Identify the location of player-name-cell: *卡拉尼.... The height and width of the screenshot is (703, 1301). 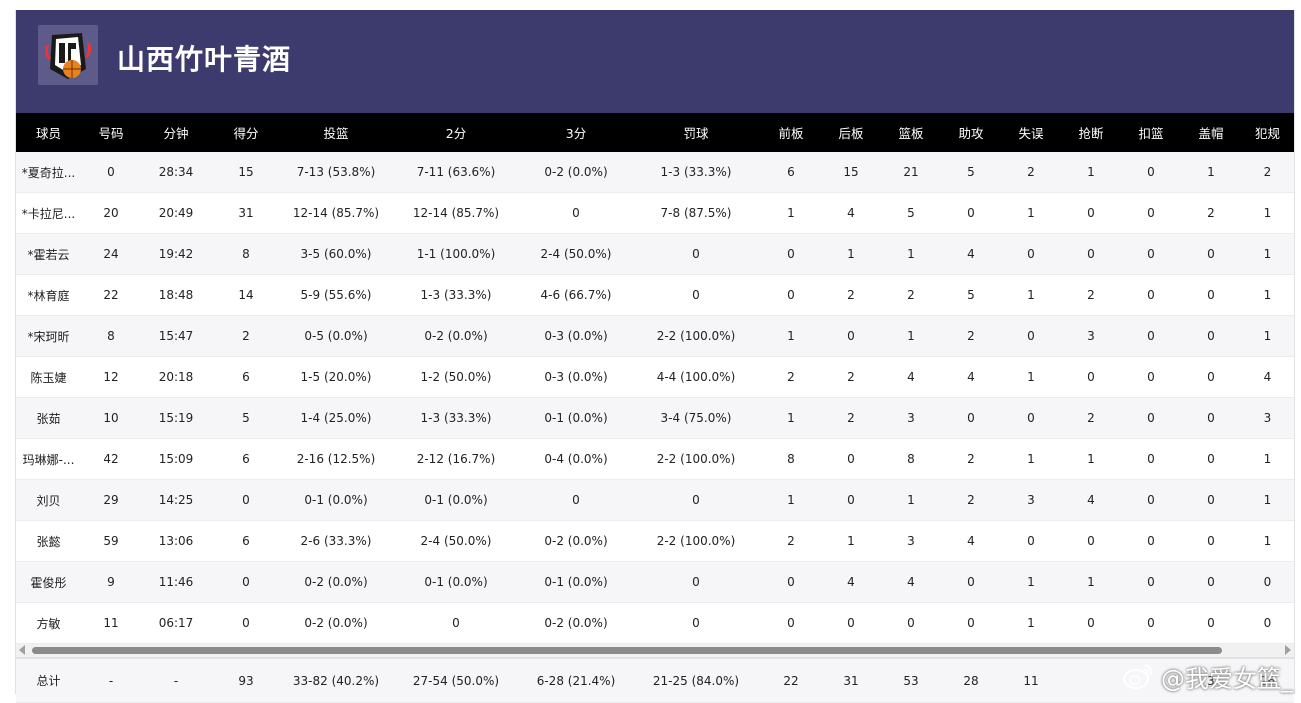
(48, 213).